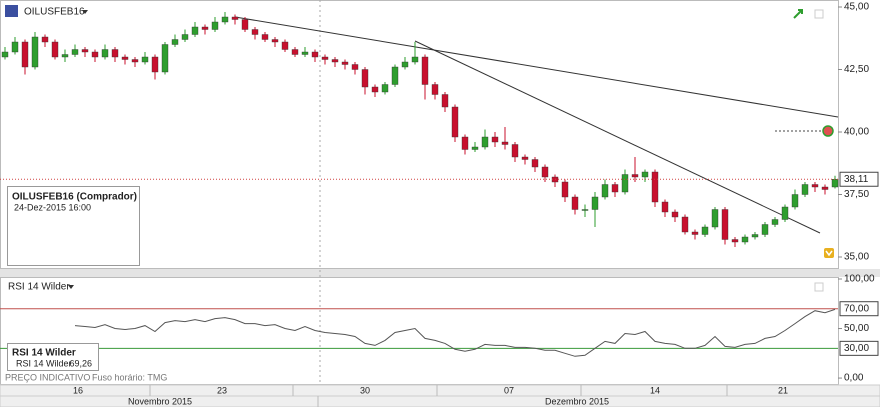  Describe the element at coordinates (47, 377) in the screenshot. I see `footer-price: PREÇO INDICATIVO` at that location.